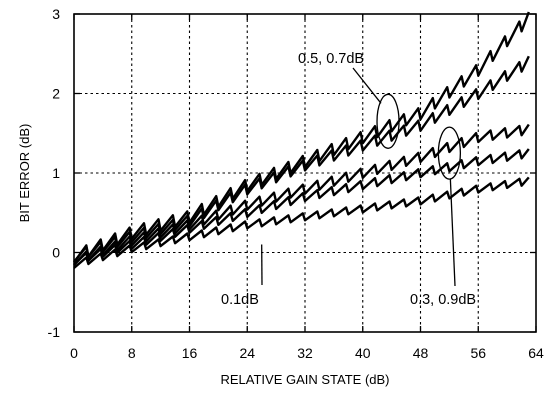  I want to click on y-tick-labels: -1 0 1 2 3, so click(54, 173).